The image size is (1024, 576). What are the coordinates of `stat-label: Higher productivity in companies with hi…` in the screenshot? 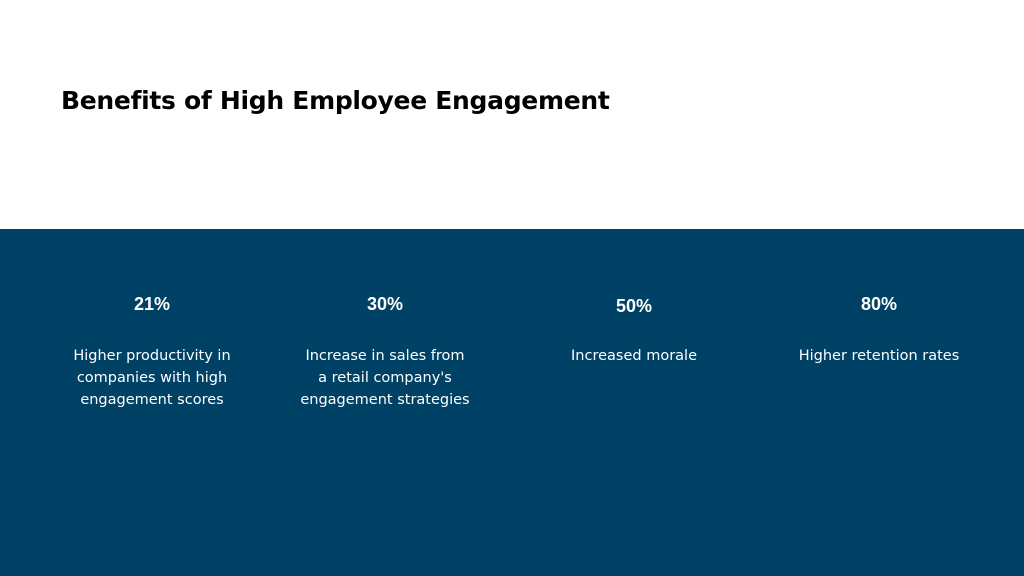 It's located at (152, 378).